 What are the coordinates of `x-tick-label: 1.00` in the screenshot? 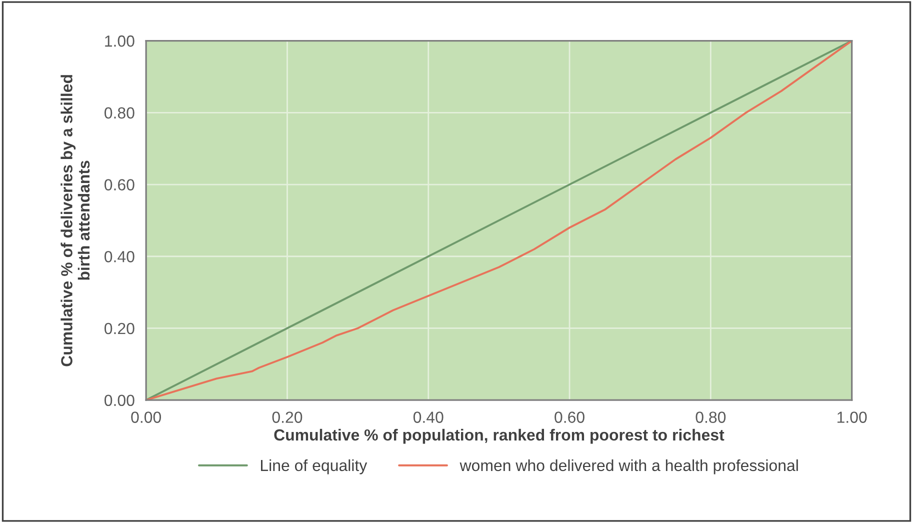 It's located at (852, 417).